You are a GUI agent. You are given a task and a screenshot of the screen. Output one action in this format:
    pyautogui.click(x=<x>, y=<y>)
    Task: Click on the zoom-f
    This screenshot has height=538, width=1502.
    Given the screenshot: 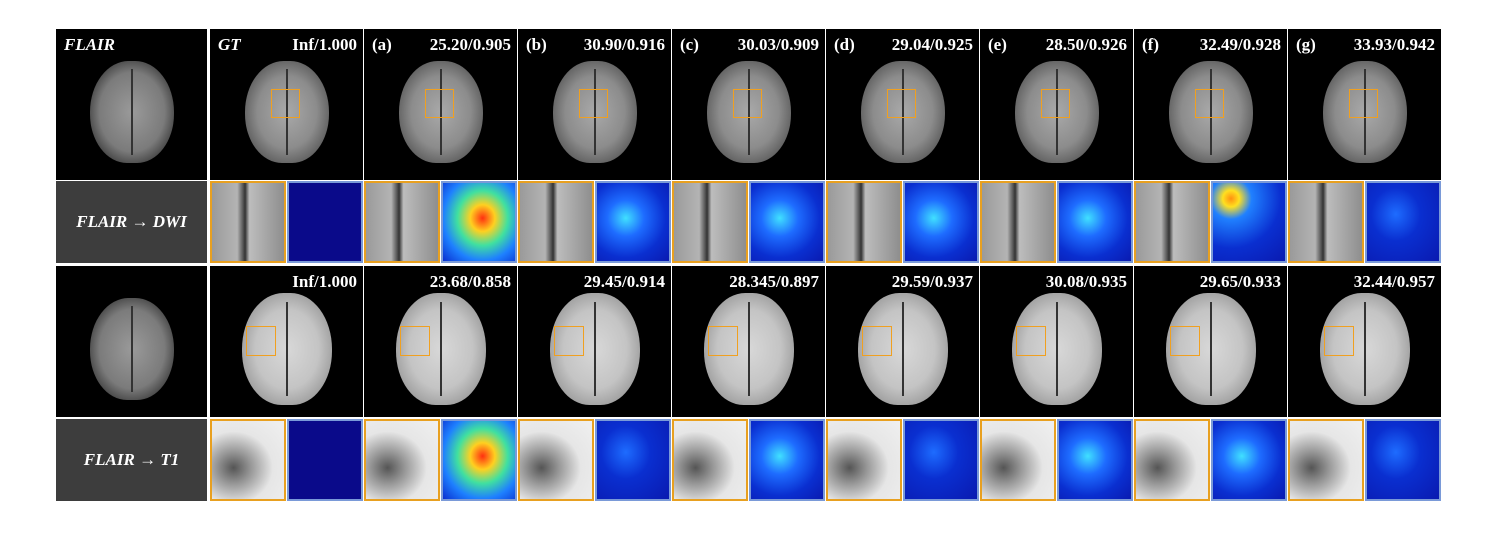 What is the action you would take?
    pyautogui.click(x=1210, y=222)
    